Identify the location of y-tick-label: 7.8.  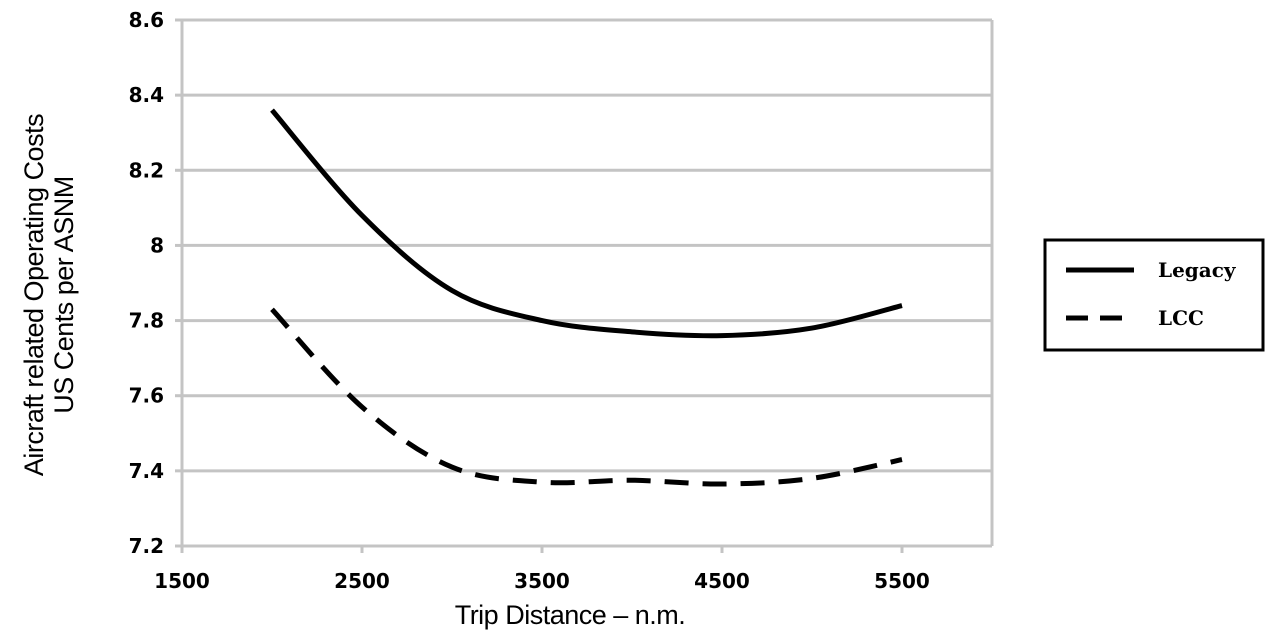
(146, 321).